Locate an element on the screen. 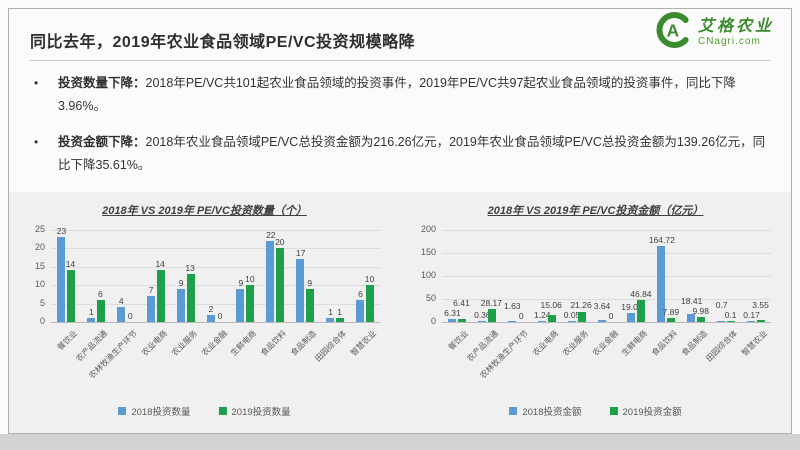 The width and height of the screenshot is (800, 450). bar-value-label: 18.41 is located at coordinates (692, 301).